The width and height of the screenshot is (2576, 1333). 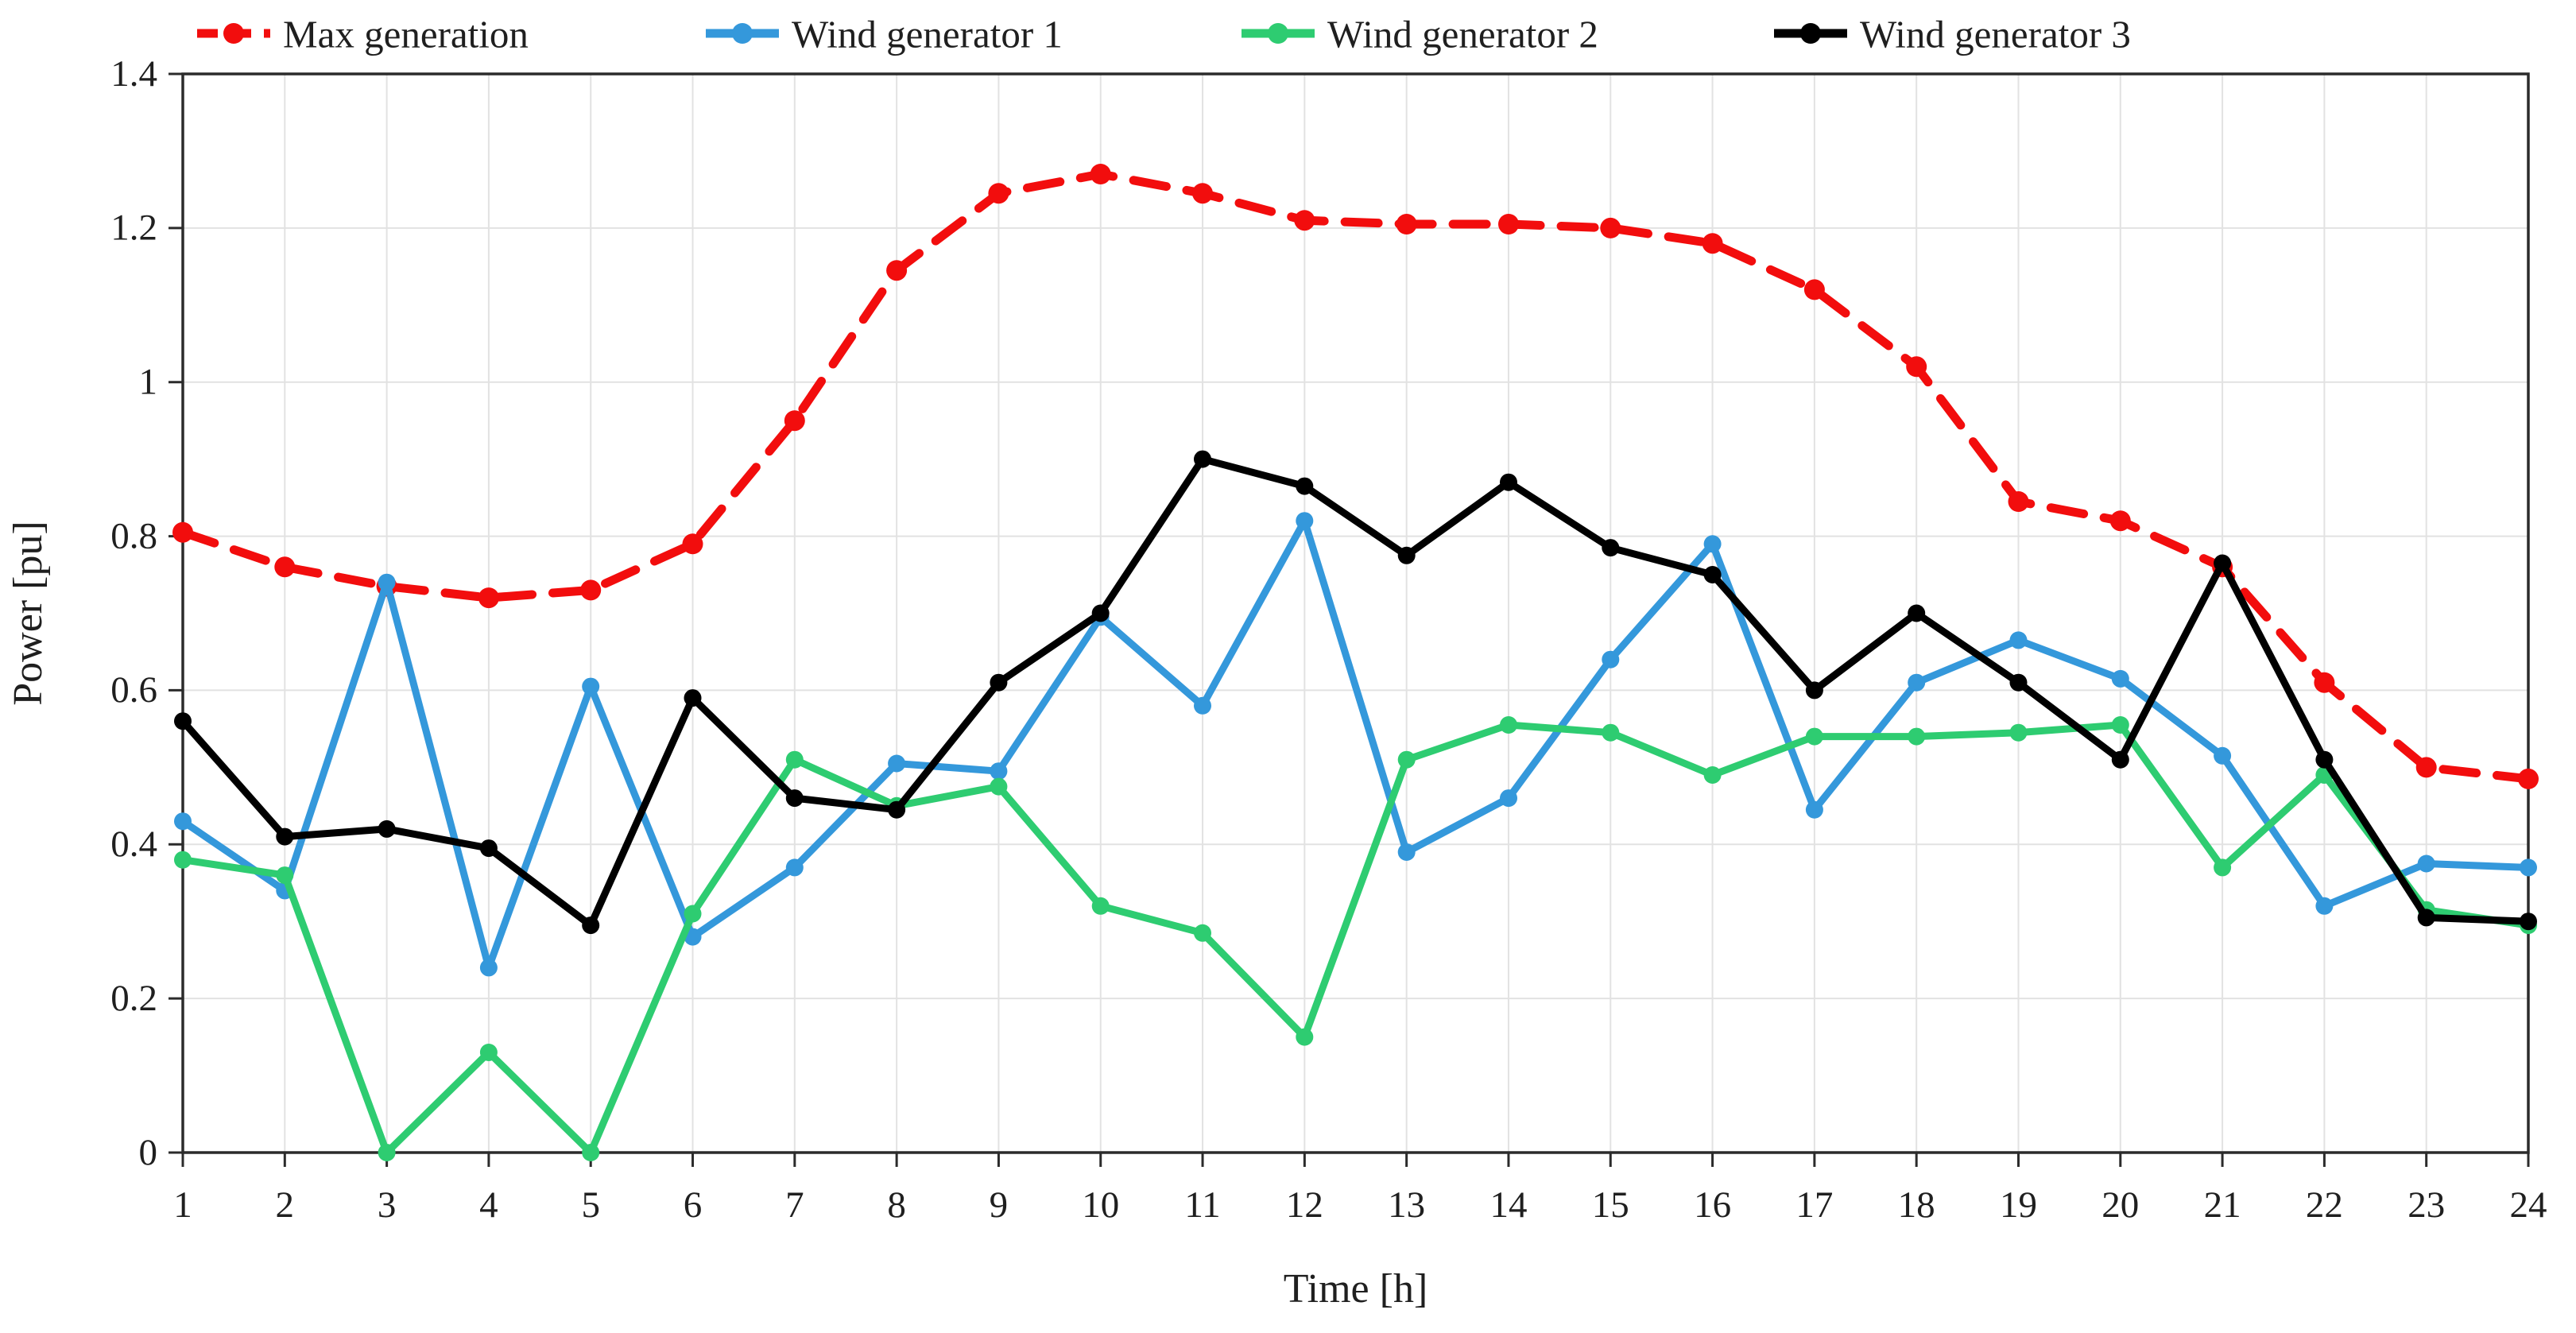 What do you see at coordinates (794, 1205) in the screenshot?
I see `x-tick-label: 7` at bounding box center [794, 1205].